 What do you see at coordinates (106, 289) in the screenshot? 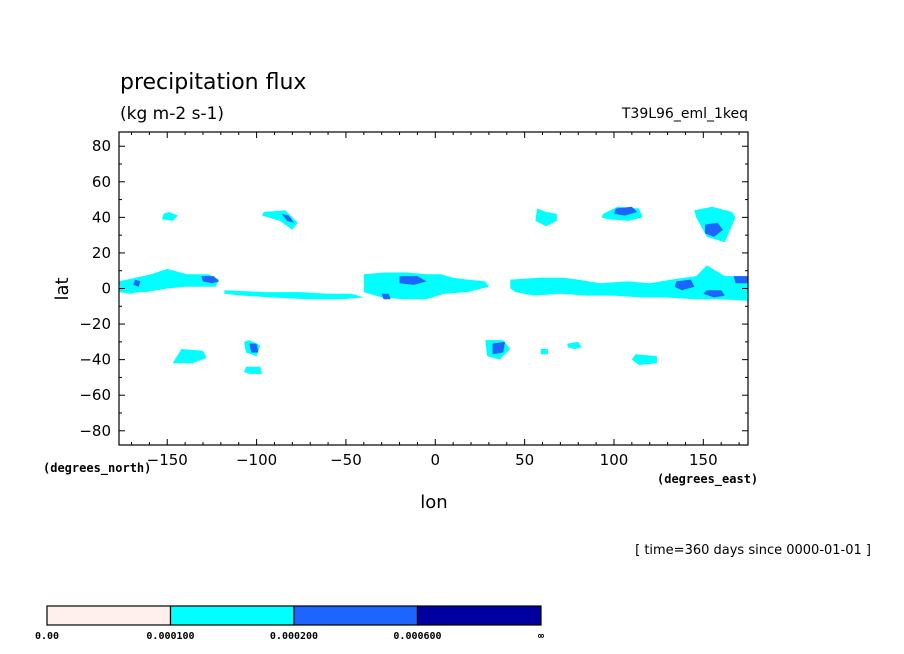
I see `y-tick-label: 0` at bounding box center [106, 289].